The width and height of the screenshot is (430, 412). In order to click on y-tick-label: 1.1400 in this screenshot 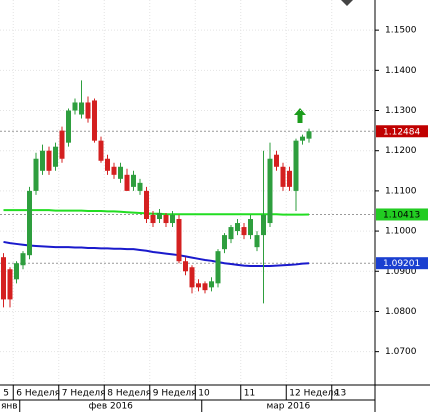, I will do `click(401, 71)`.